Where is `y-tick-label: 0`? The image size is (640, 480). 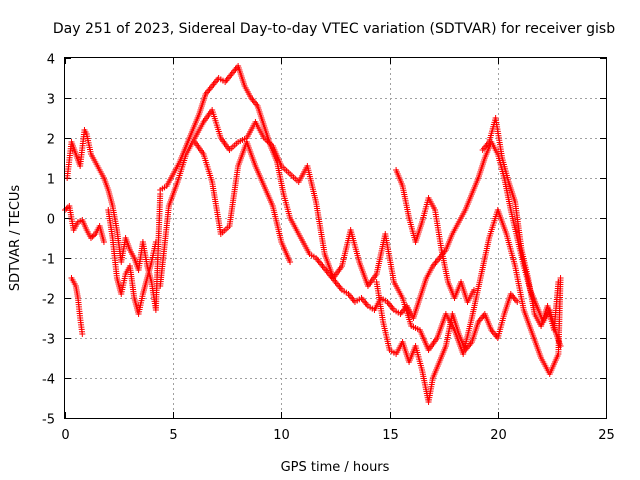
y-tick-label: 0 is located at coordinates (51, 220).